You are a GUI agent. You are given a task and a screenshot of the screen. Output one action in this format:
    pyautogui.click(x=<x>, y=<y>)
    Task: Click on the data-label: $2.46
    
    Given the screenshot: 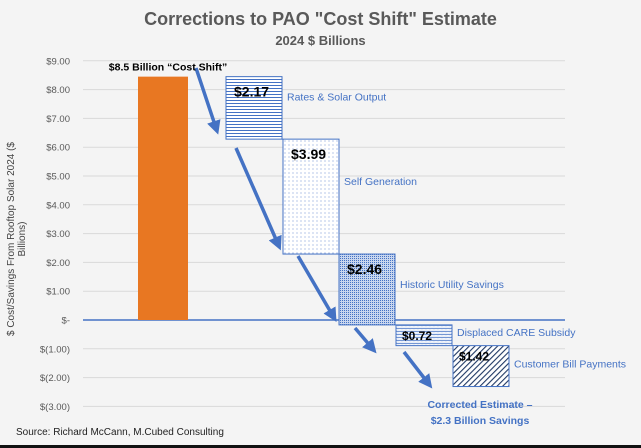 What is the action you would take?
    pyautogui.click(x=364, y=269)
    